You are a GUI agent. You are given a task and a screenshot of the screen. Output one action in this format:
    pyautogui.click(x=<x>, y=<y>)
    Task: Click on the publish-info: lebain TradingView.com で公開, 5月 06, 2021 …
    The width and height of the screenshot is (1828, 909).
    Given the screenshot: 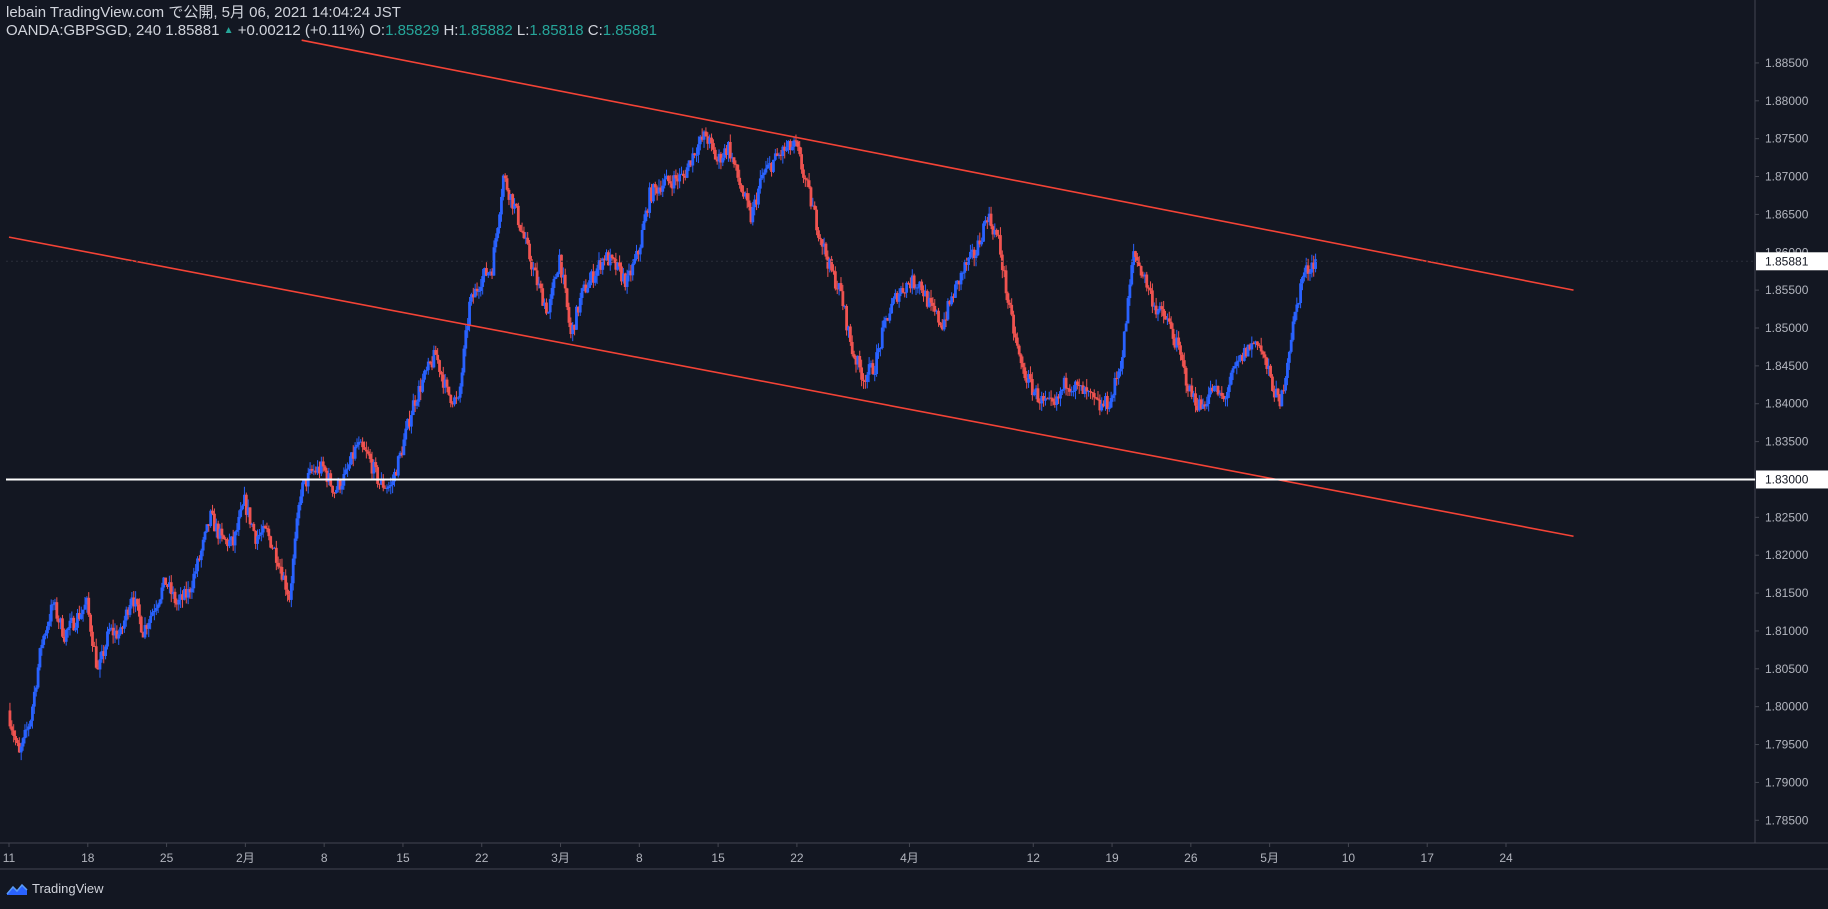 What is the action you would take?
    pyautogui.click(x=203, y=12)
    